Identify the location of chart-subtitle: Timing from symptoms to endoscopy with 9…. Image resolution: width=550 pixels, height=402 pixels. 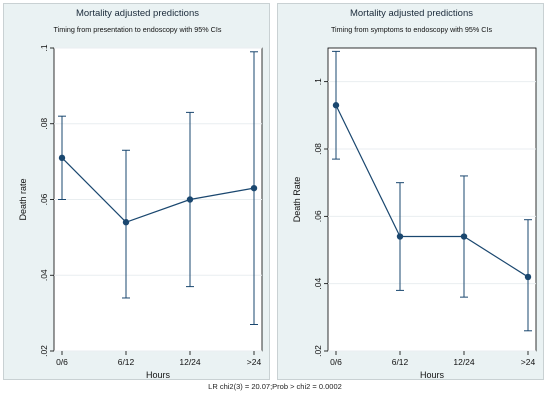
(412, 29).